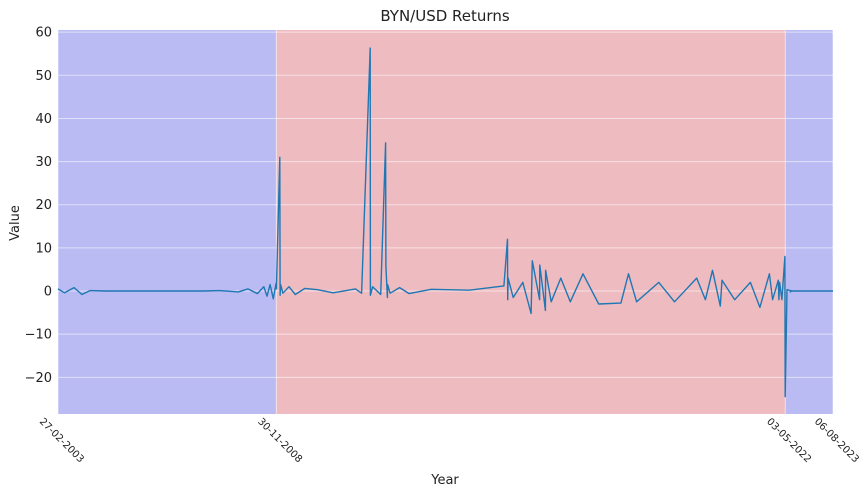  Describe the element at coordinates (444, 480) in the screenshot. I see `x-axis-label: Year` at that location.